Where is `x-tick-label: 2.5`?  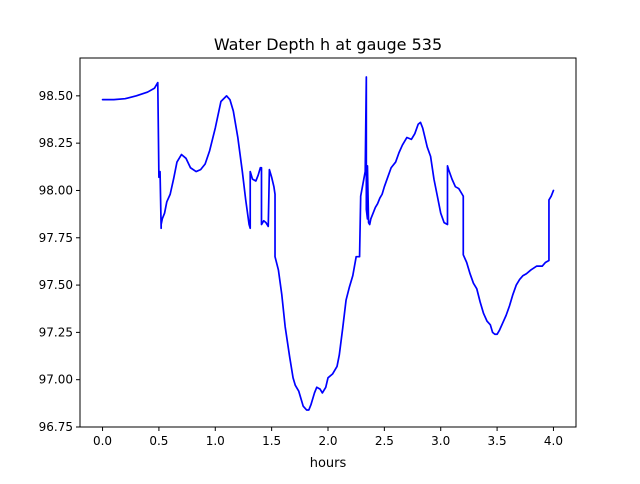 x-tick-label: 2.5 is located at coordinates (384, 441).